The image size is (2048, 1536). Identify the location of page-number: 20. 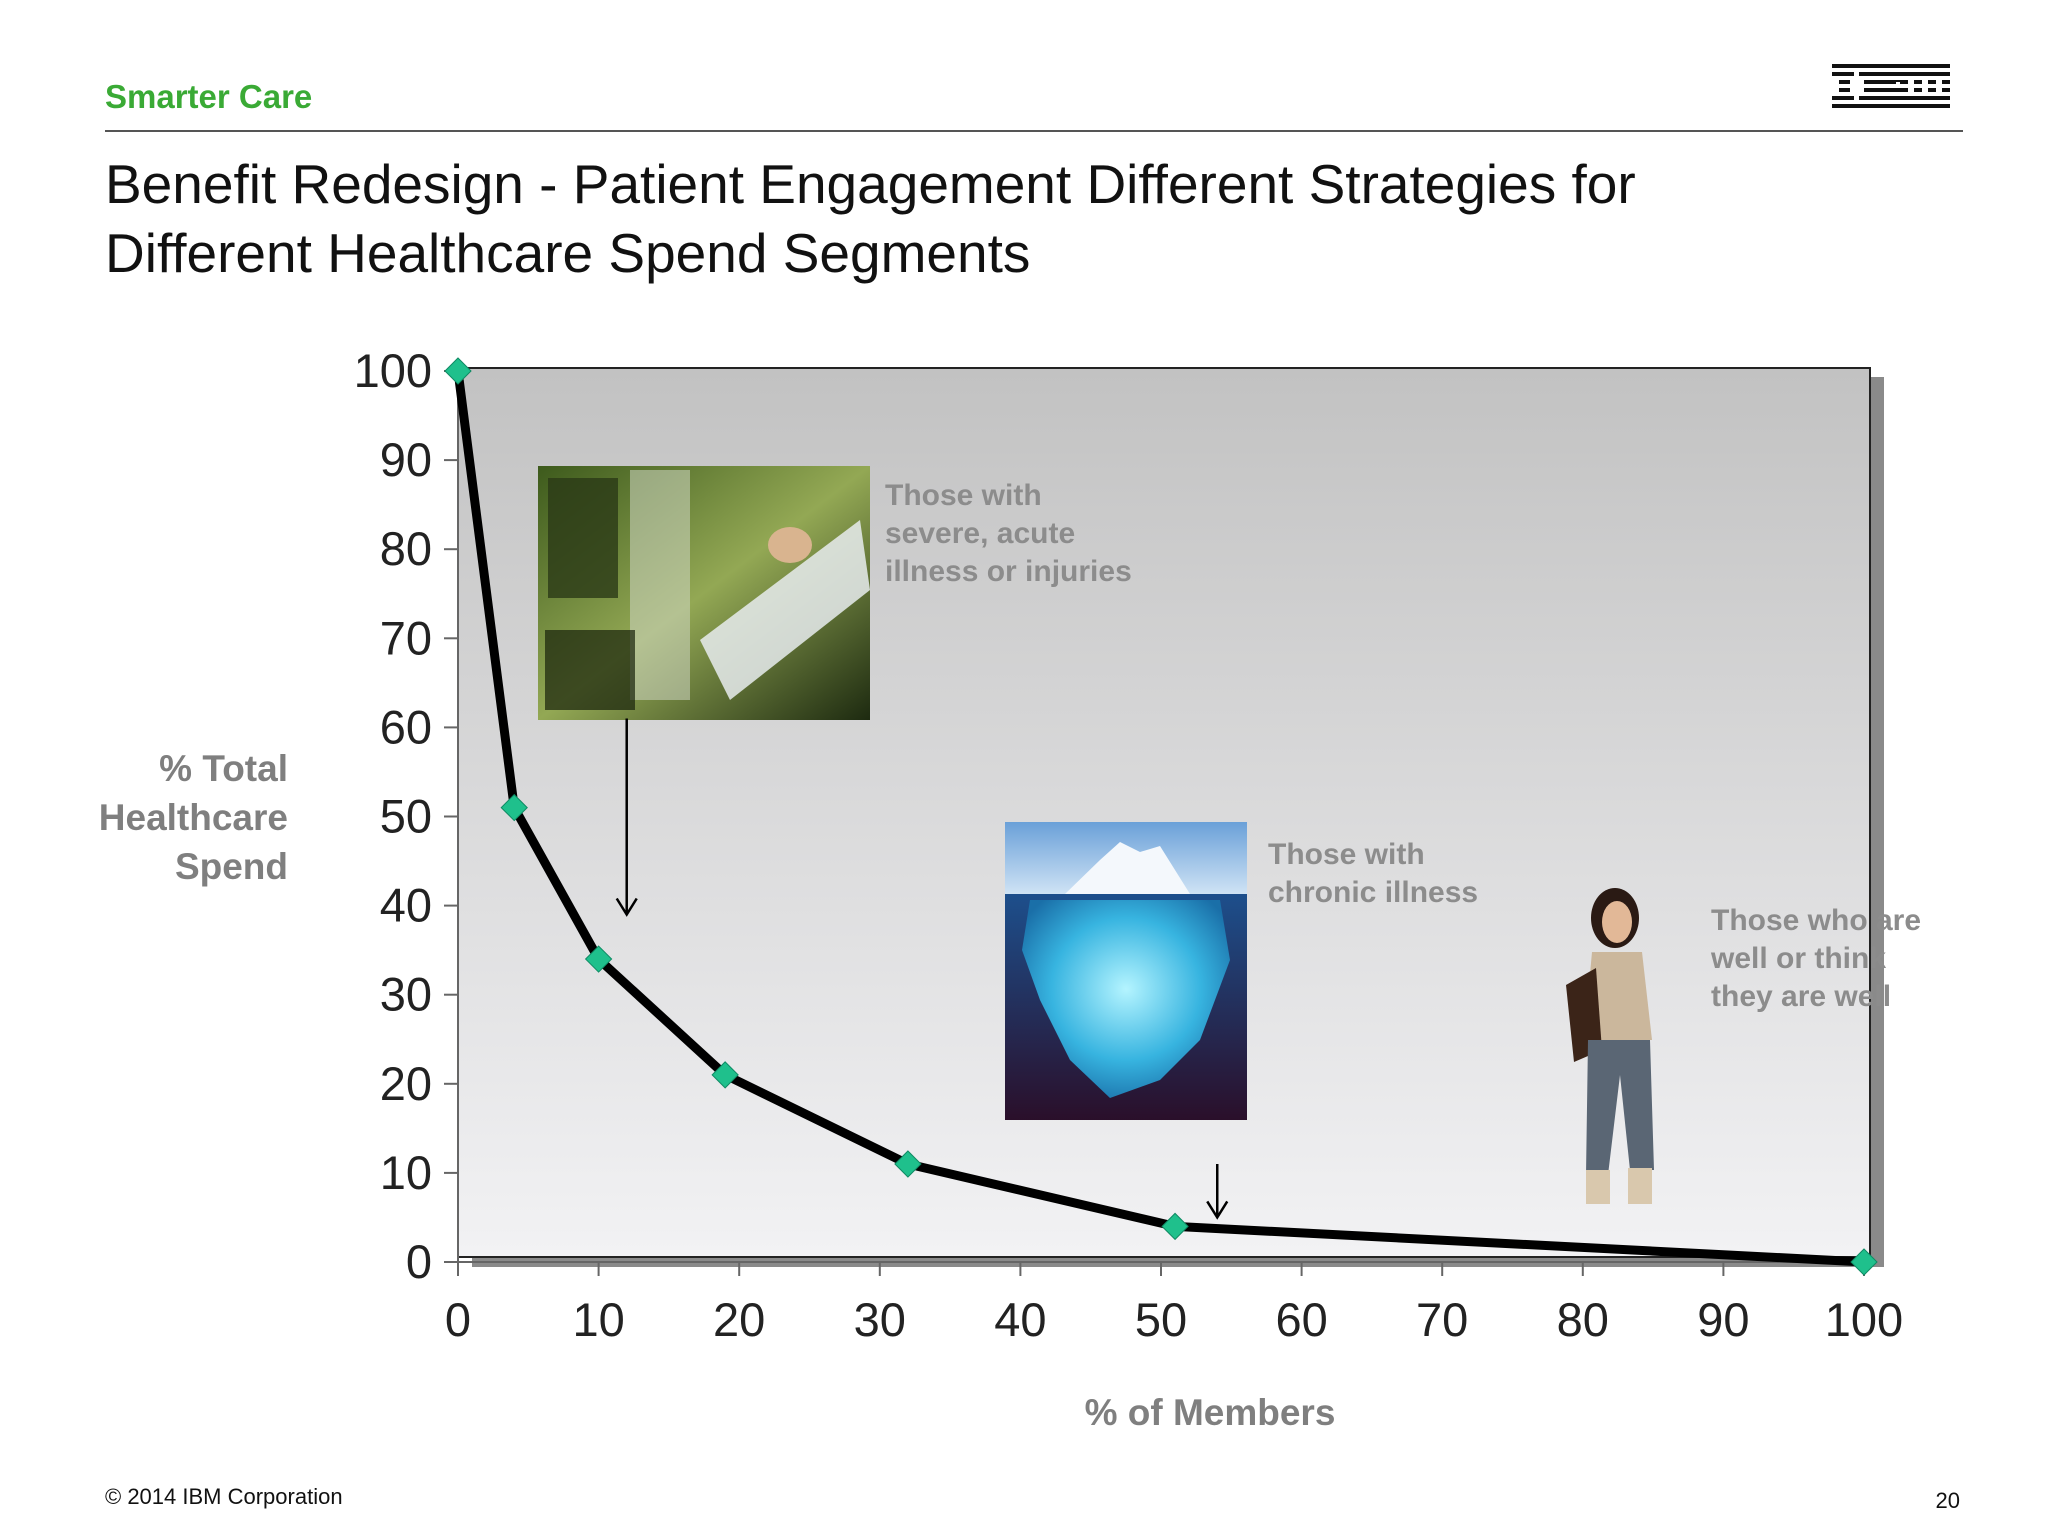
(1947, 1500).